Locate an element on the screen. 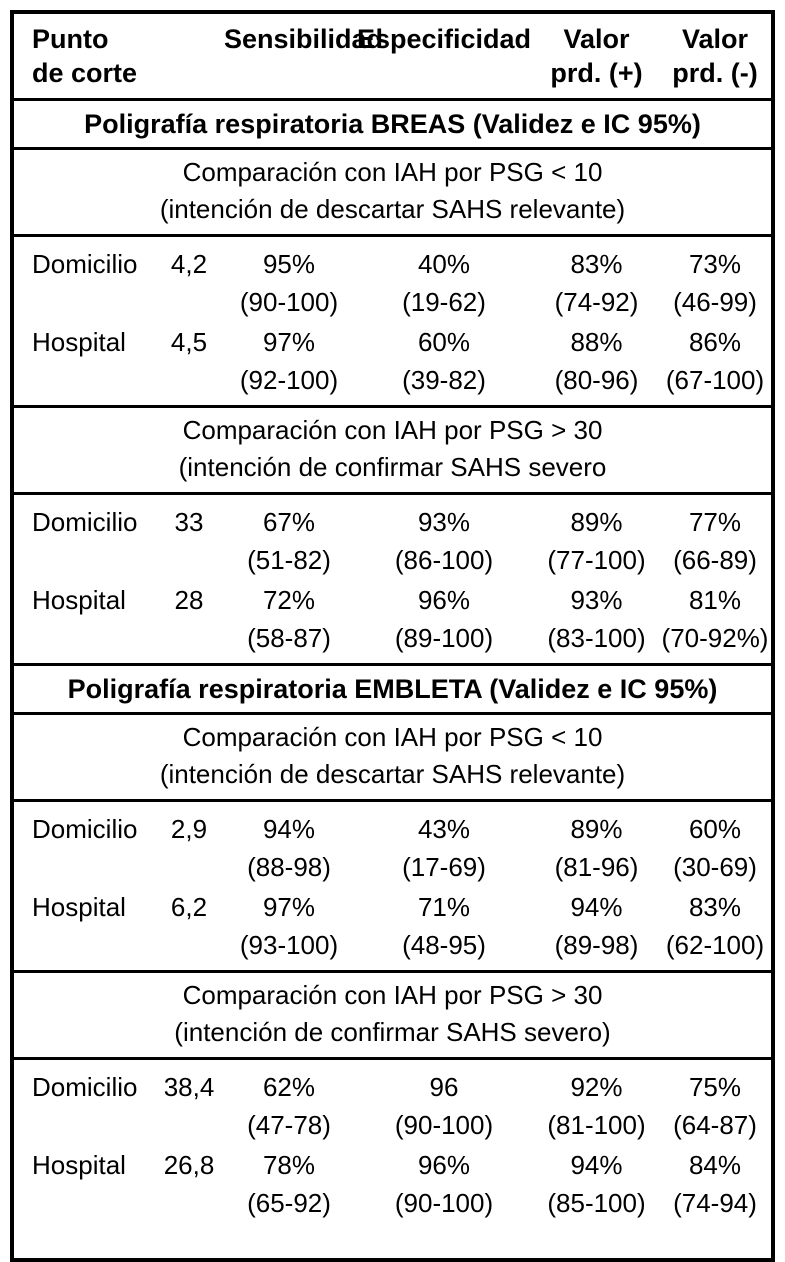  cutoff-value: 6,2 is located at coordinates (189, 907).